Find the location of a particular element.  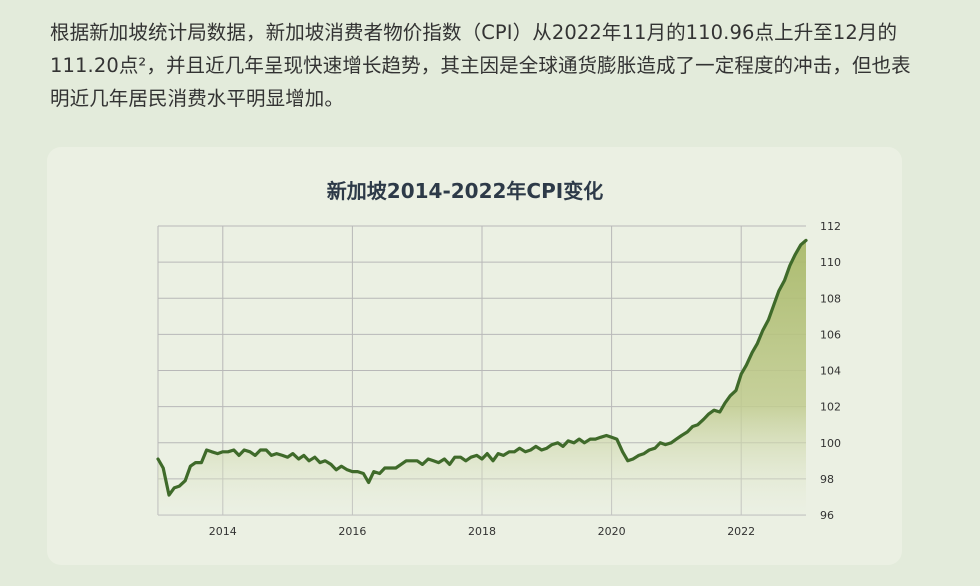

y-tick-label: 110 is located at coordinates (830, 262).